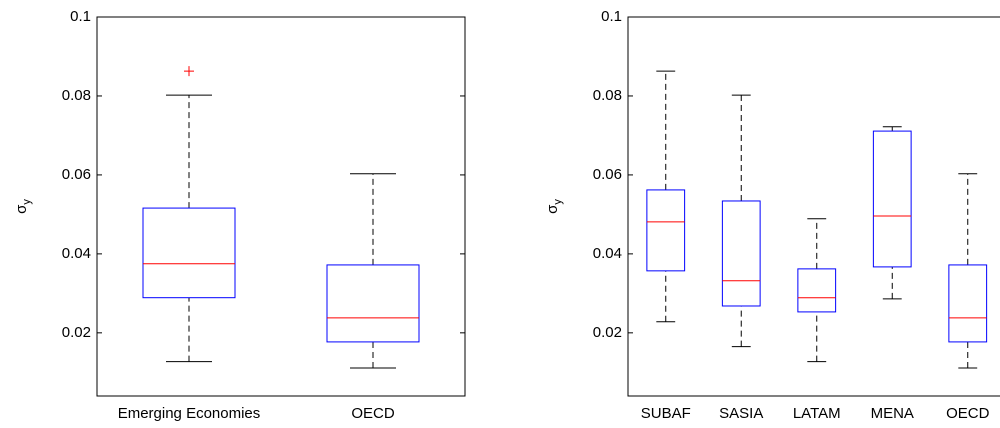 This screenshot has width=1000, height=428. I want to click on outlier, so click(189, 71).